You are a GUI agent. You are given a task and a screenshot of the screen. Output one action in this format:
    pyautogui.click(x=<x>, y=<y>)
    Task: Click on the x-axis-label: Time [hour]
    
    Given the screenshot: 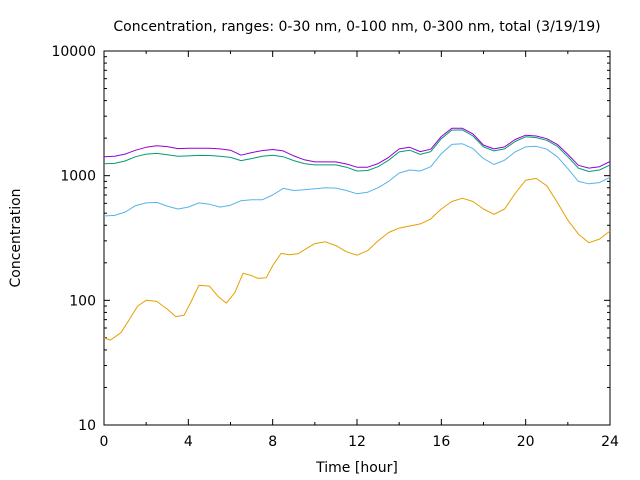 What is the action you would take?
    pyautogui.click(x=356, y=468)
    